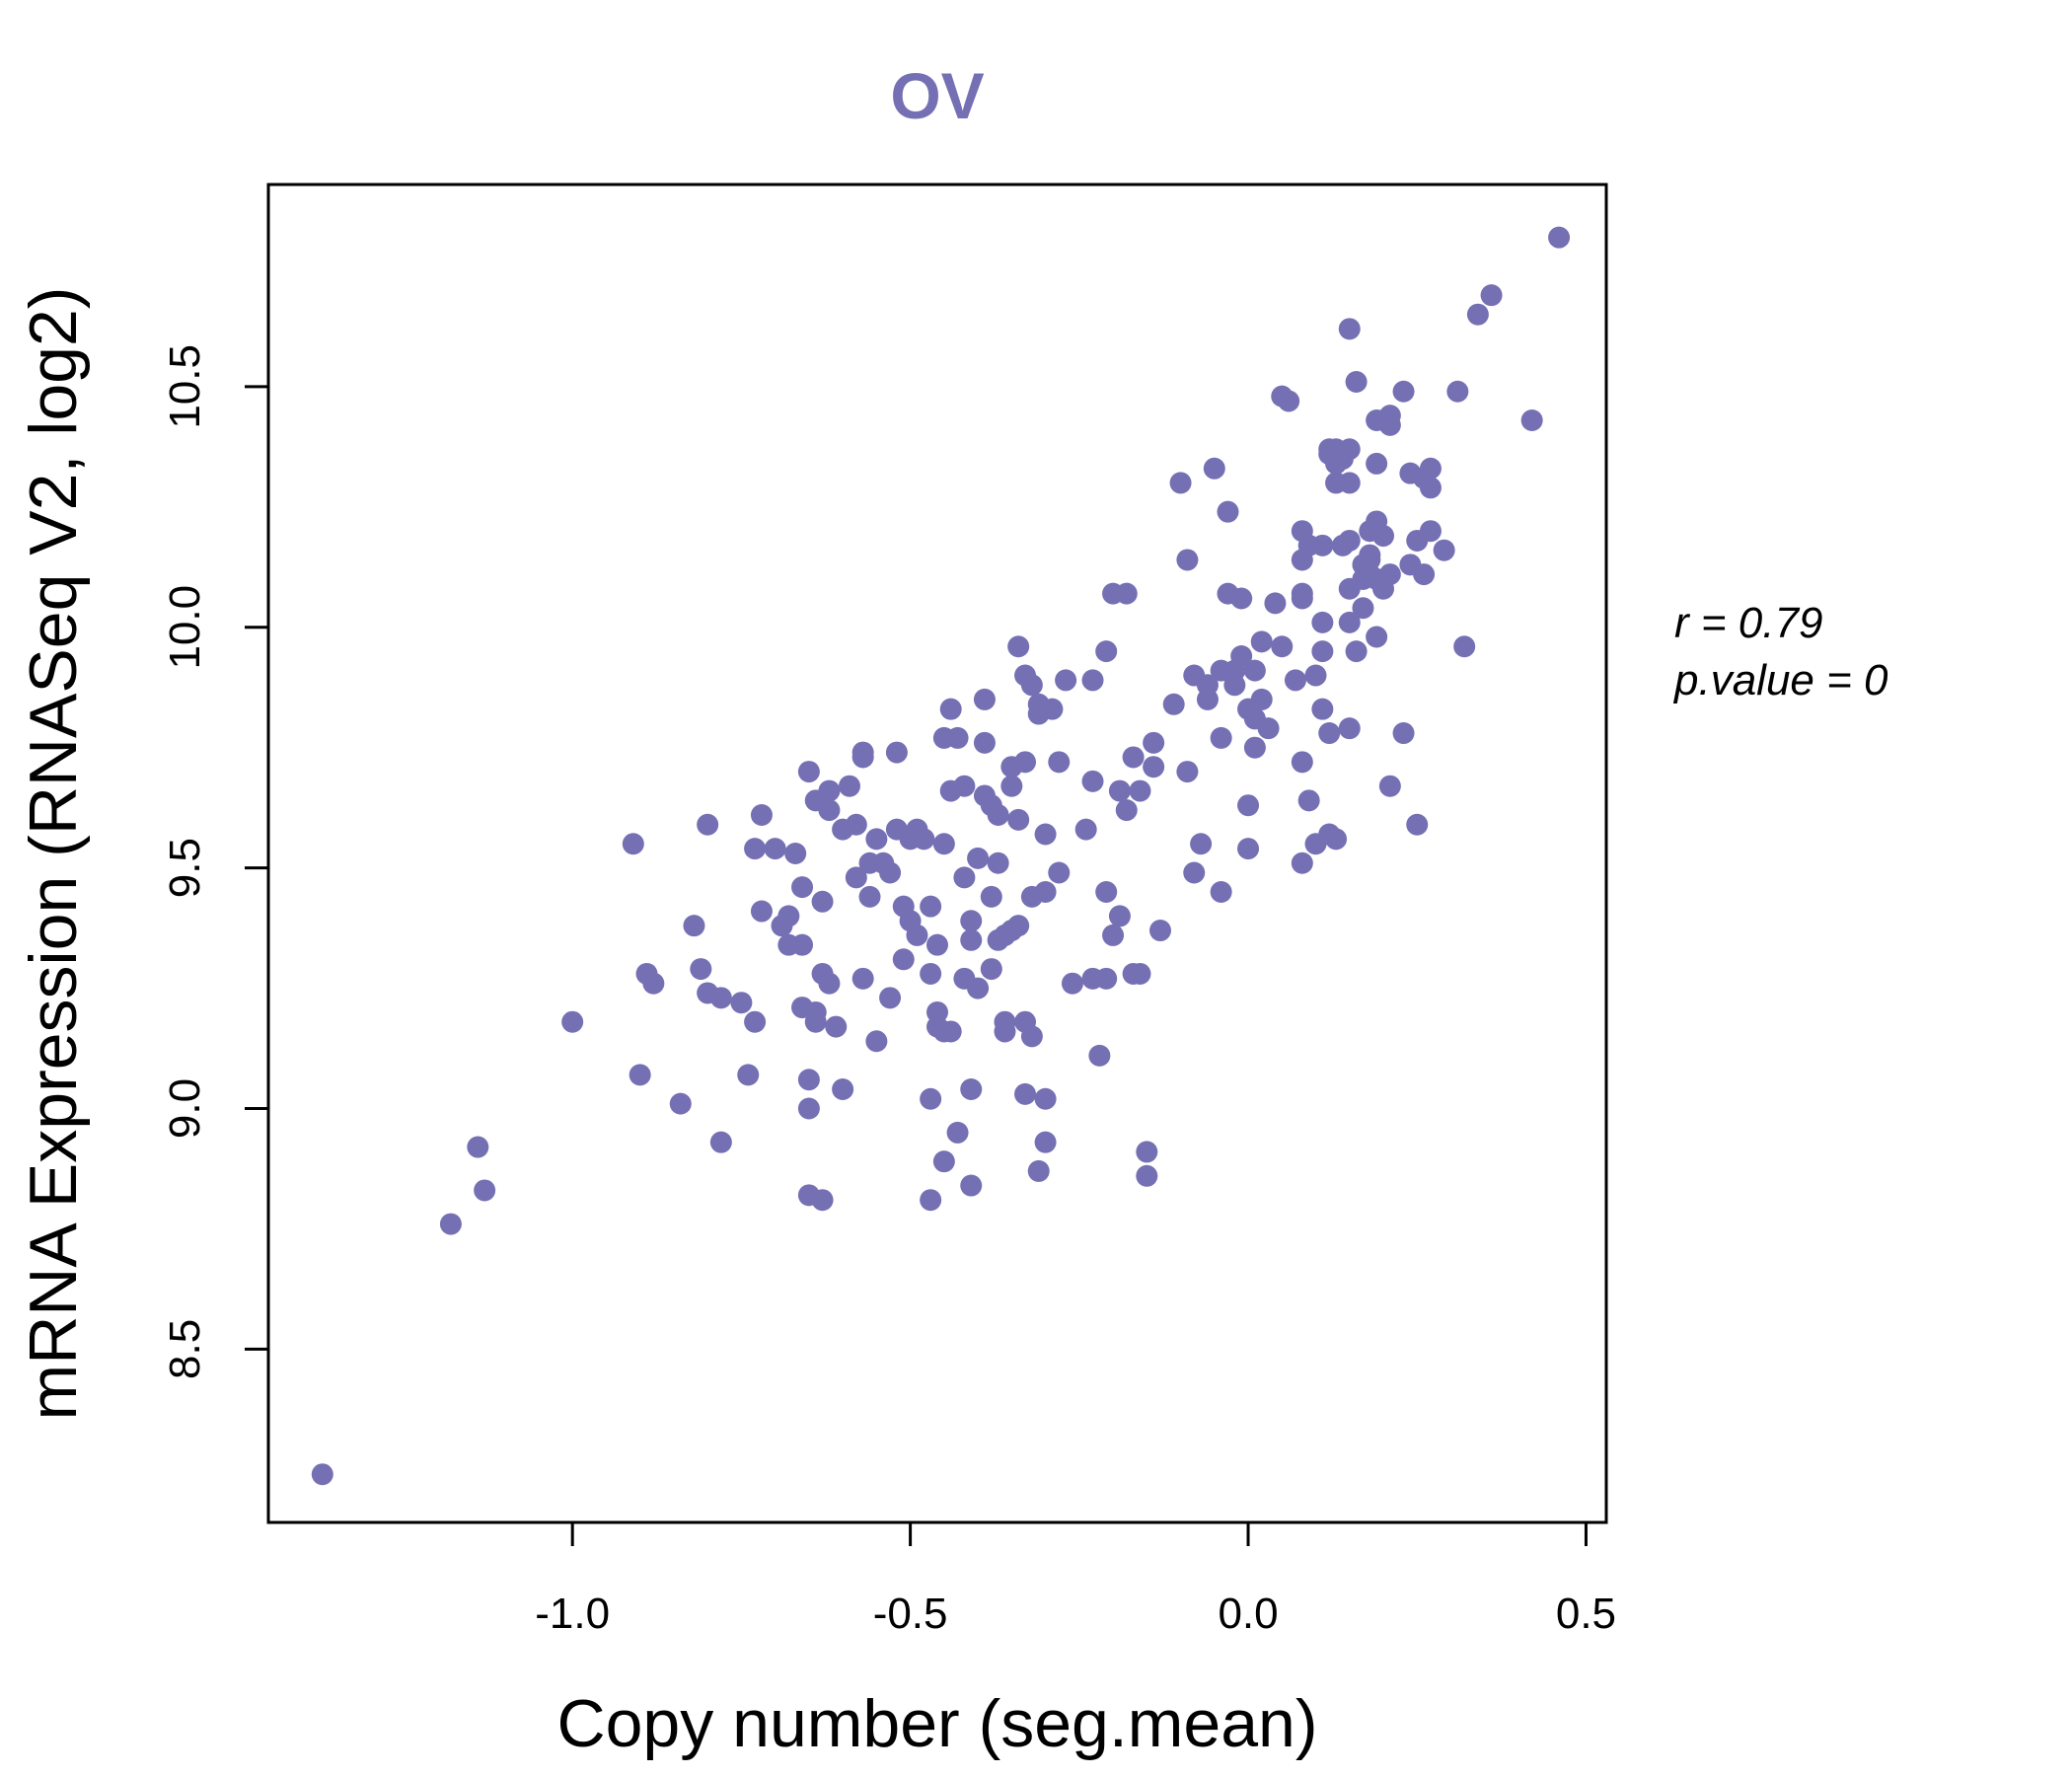  I want to click on y-tick-label: 10.0, so click(185, 628).